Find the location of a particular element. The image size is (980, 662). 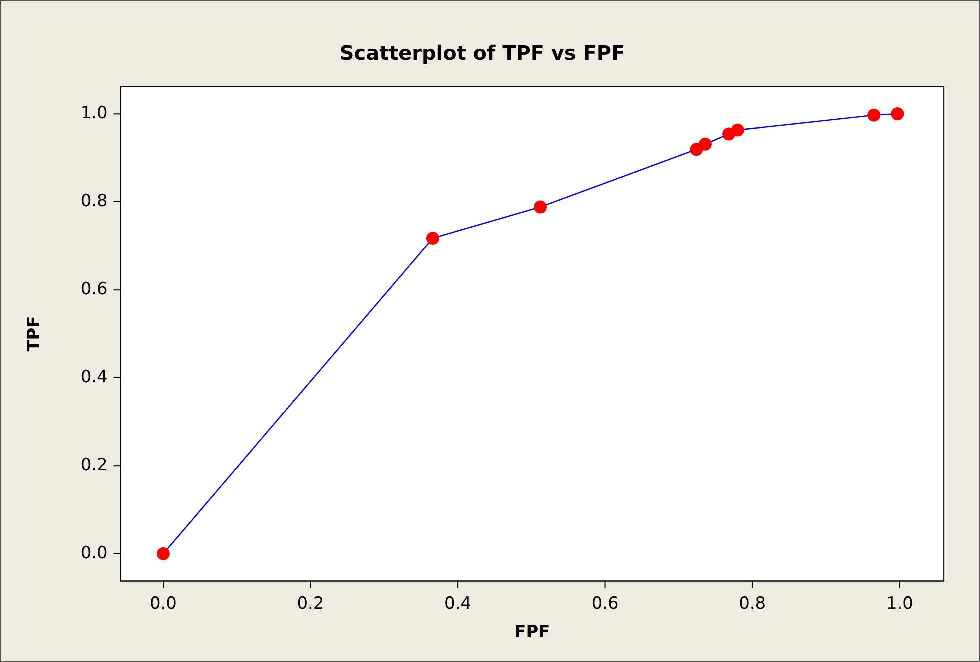

x-tick-label: 1.0 is located at coordinates (900, 602).